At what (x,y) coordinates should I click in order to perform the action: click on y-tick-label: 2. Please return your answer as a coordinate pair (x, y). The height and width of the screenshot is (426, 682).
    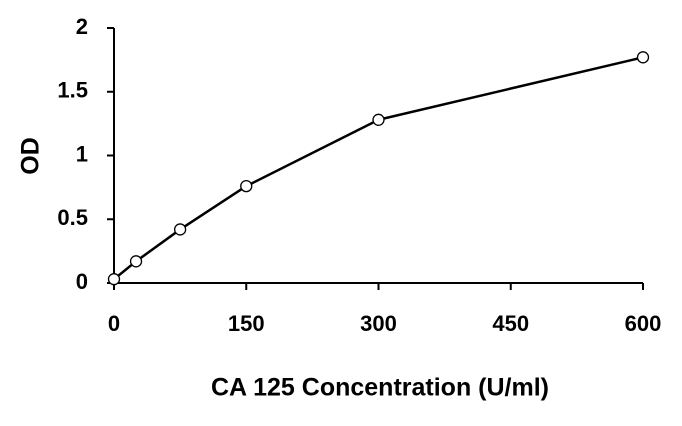
    Looking at the image, I should click on (82, 26).